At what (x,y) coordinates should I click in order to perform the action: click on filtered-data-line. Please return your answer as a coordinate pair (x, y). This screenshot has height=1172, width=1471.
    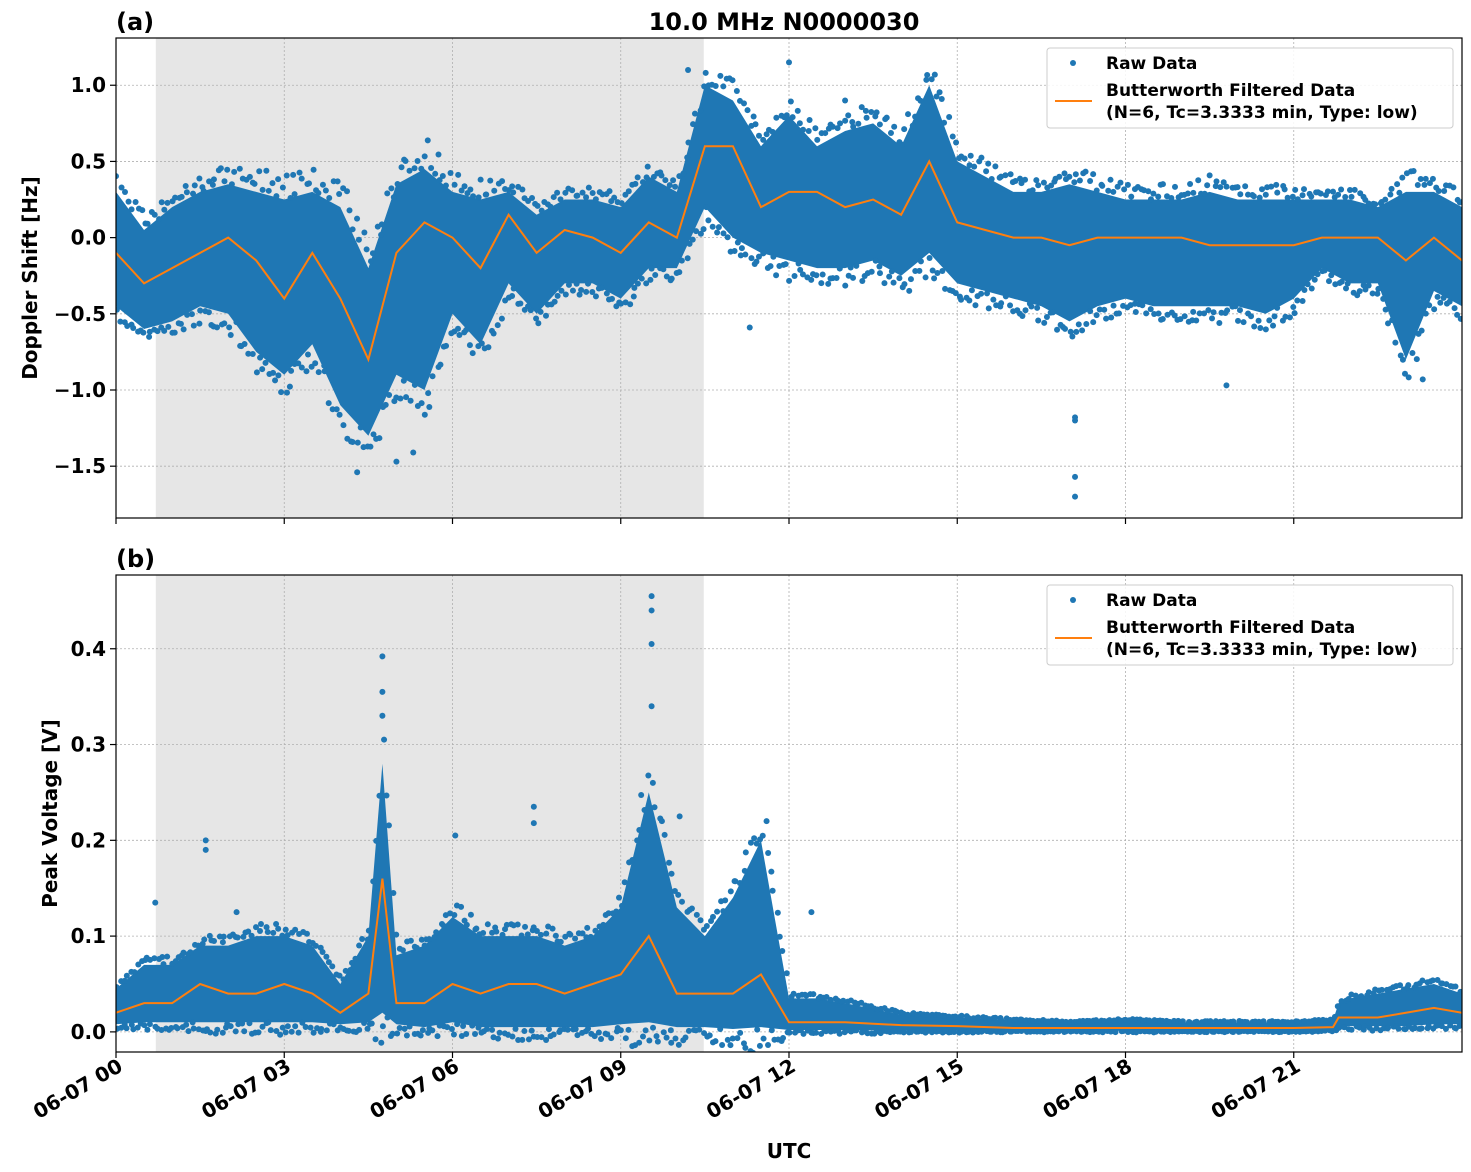
    Looking at the image, I should click on (789, 954).